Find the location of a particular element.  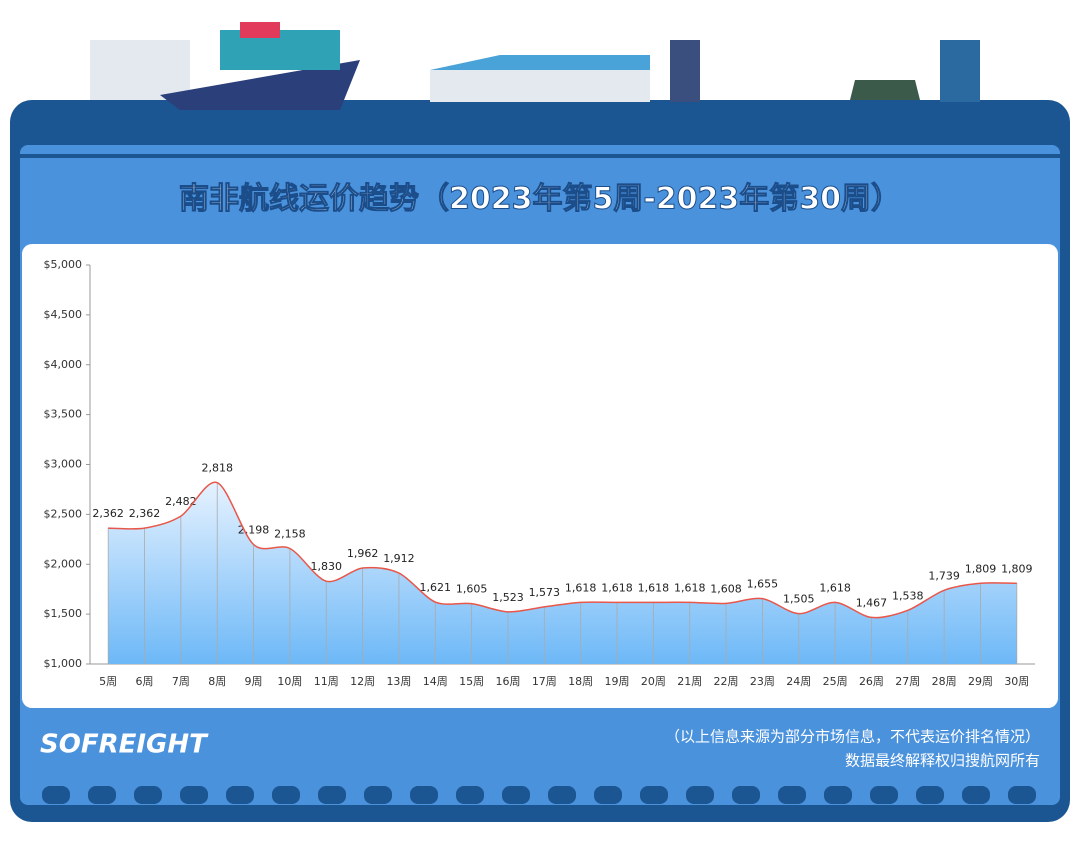

value-label: 1,467 is located at coordinates (872, 602).